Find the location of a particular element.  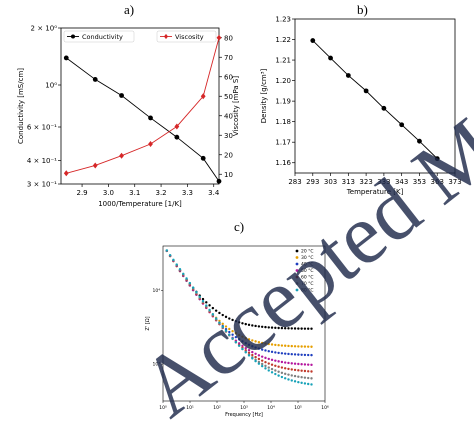

panel-a-right-tick-label: 20 is located at coordinates (228, 155).